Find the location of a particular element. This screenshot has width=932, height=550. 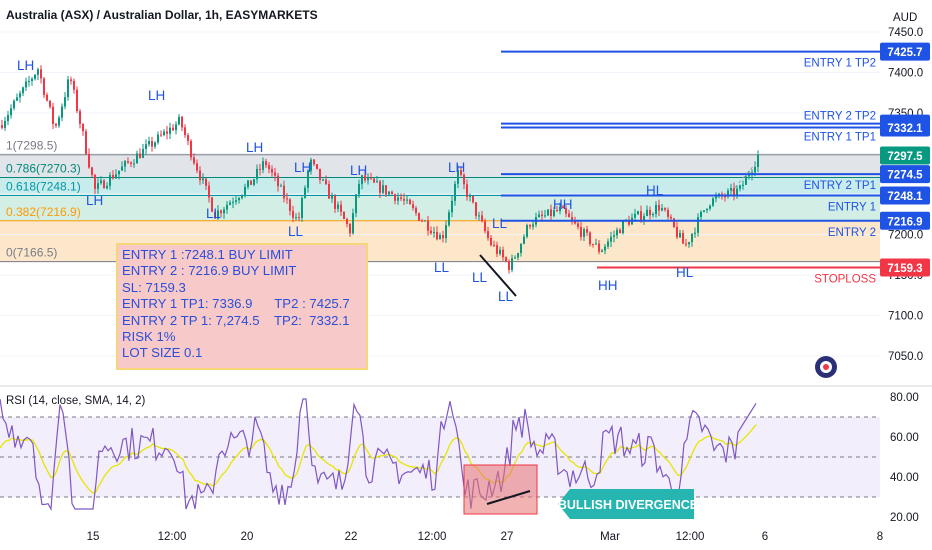

level-label: ENTRY 2 TP2 is located at coordinates (840, 117).